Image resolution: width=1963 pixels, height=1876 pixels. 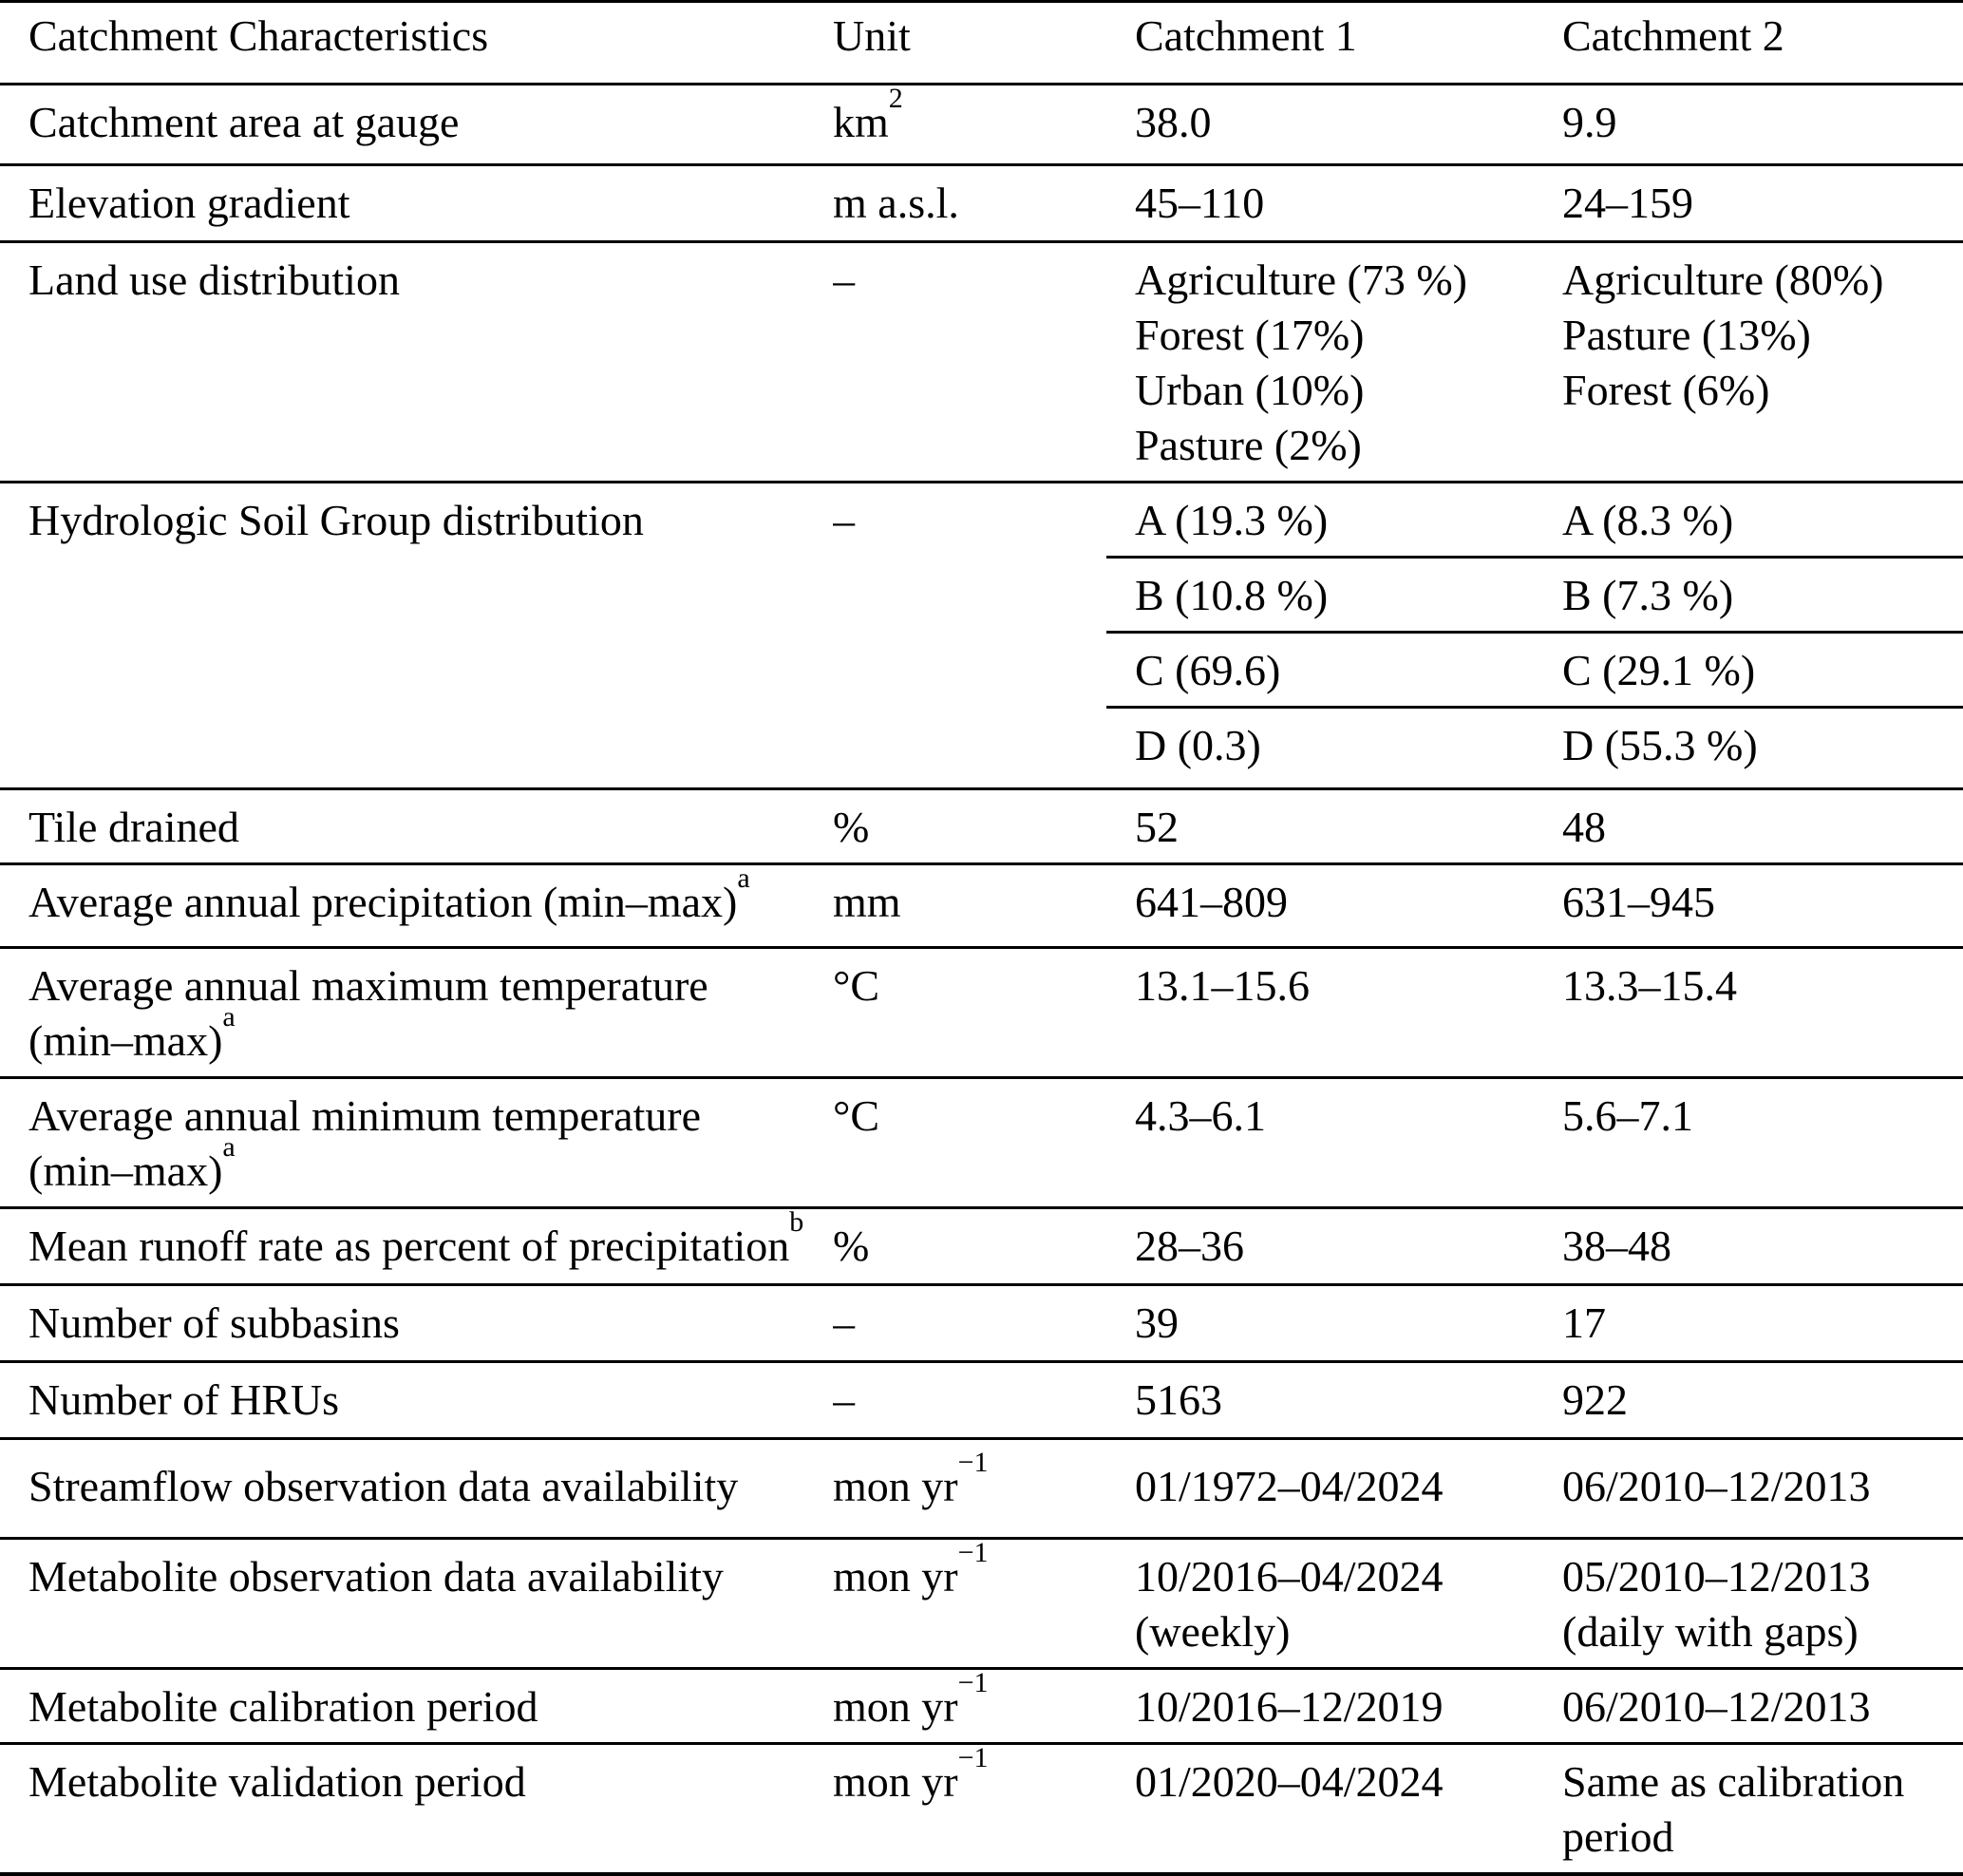 I want to click on row-hsg-d: D (0.3) D (55.3 %), so click(x=981, y=749).